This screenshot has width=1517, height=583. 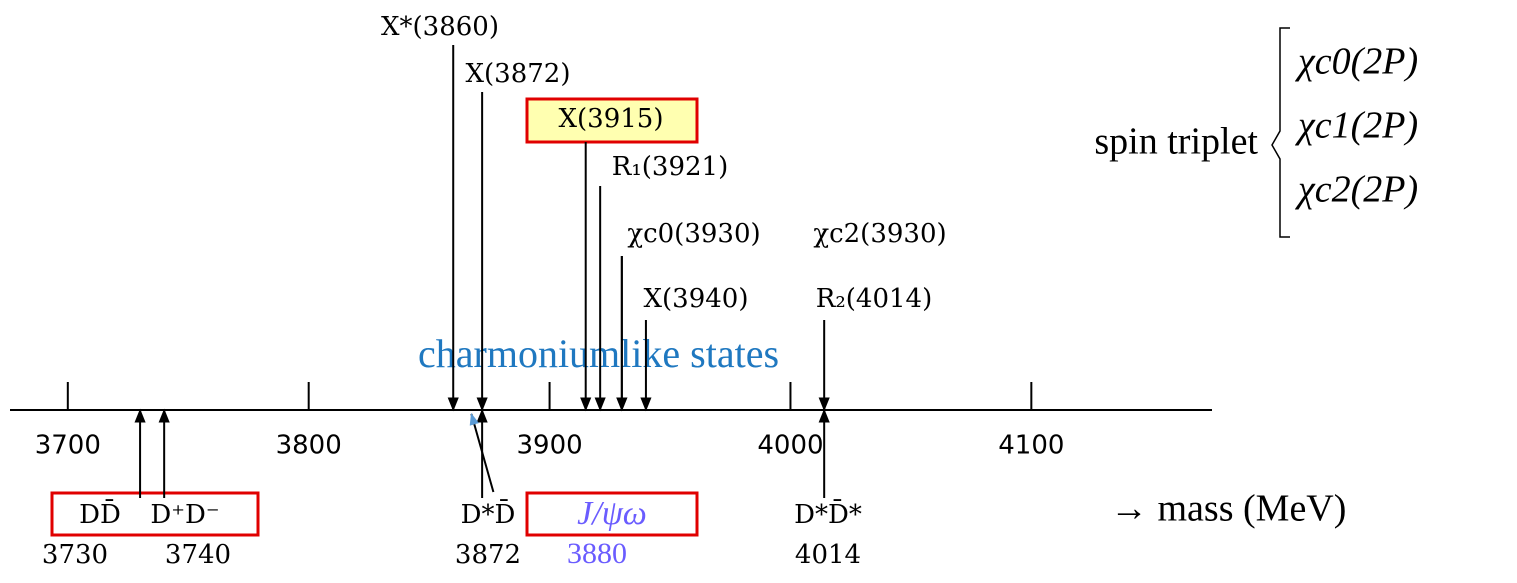 What do you see at coordinates (549, 446) in the screenshot?
I see `tick-label: 3900` at bounding box center [549, 446].